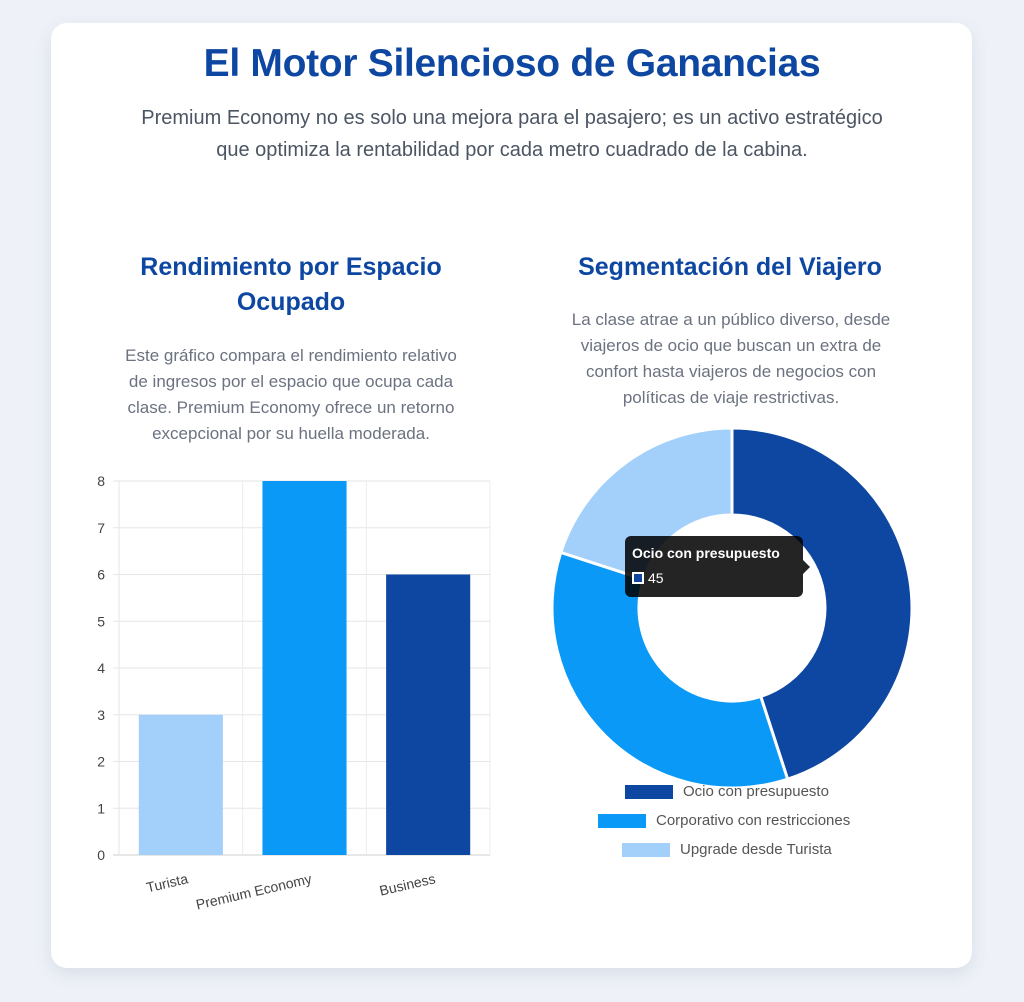 This screenshot has height=1002, width=1024. I want to click on x-tick-label: Business, so click(407, 884).